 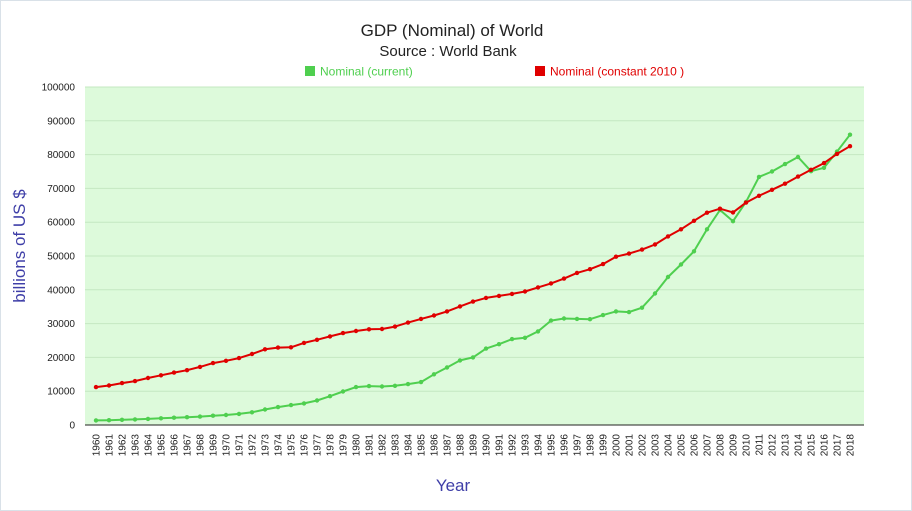 What do you see at coordinates (61, 324) in the screenshot?
I see `y-tick-label-30000: 30000` at bounding box center [61, 324].